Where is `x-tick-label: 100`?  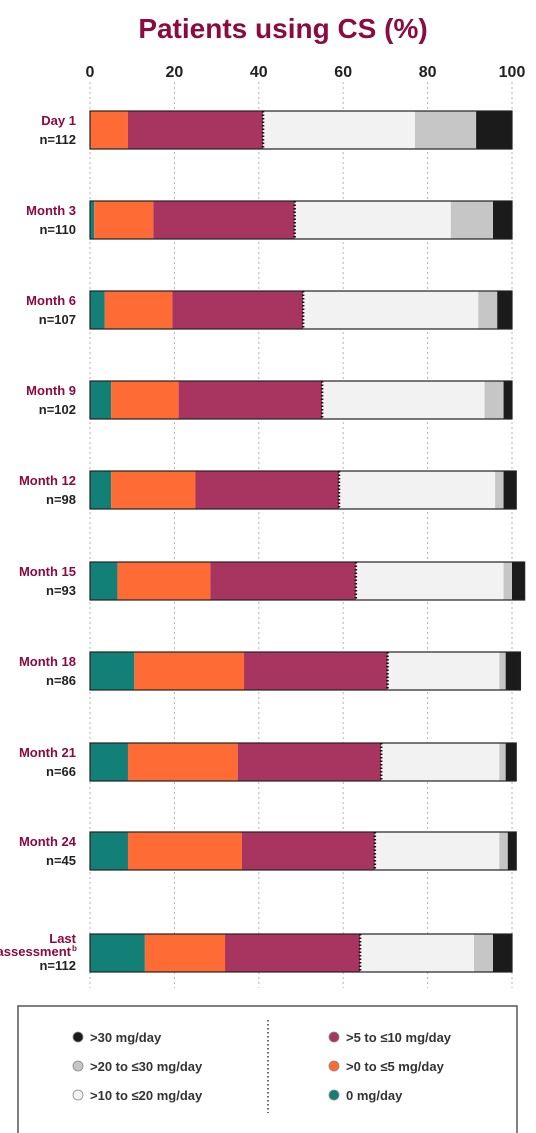 x-tick-label: 100 is located at coordinates (512, 72).